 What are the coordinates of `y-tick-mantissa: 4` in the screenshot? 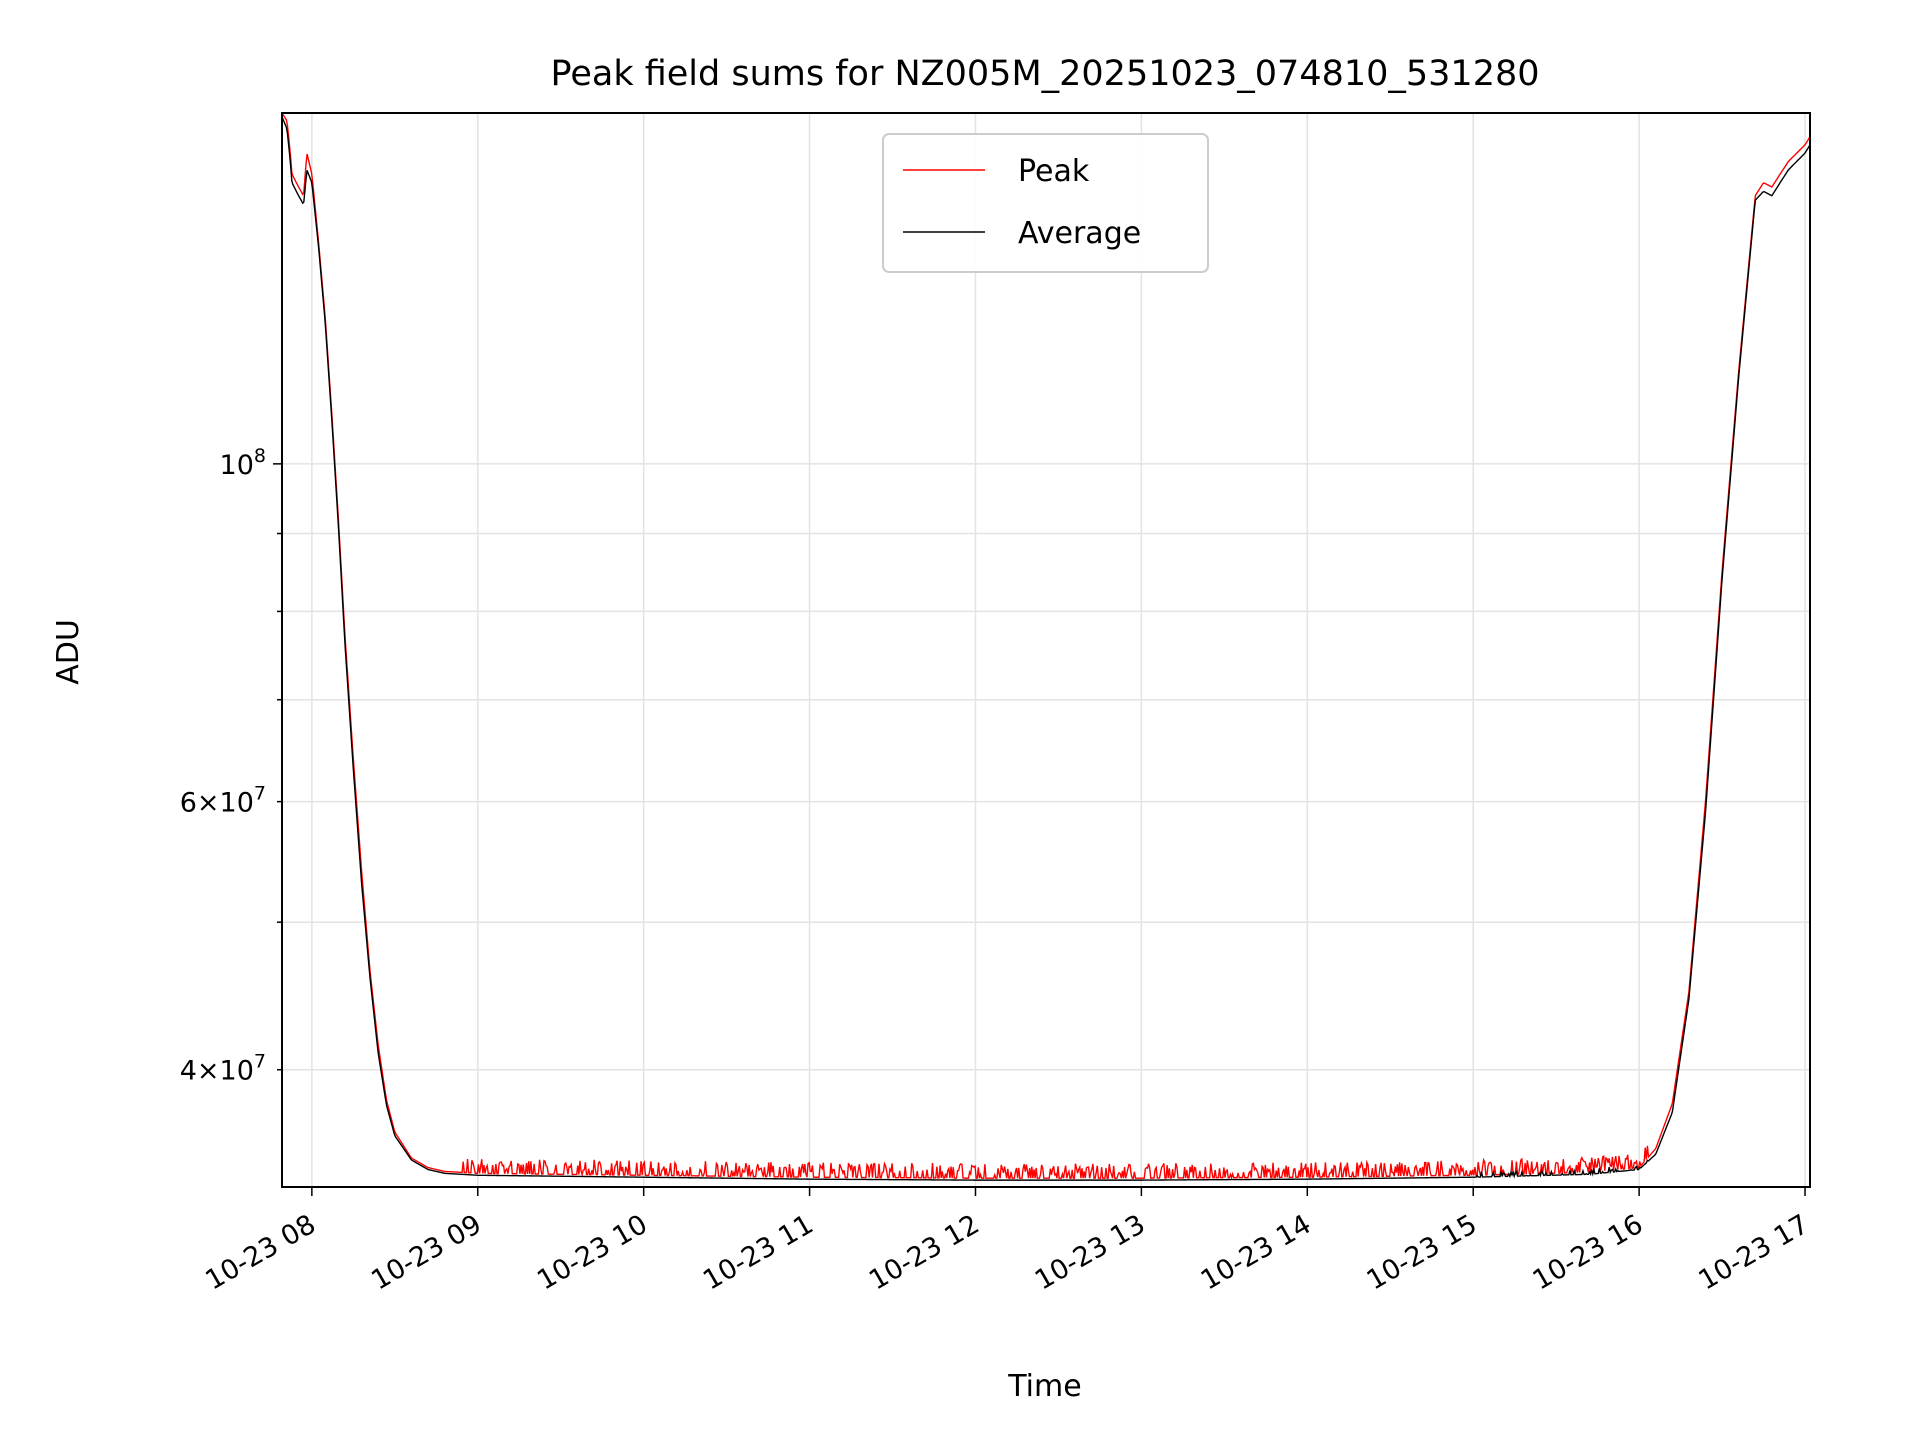 It's located at (188, 1071).